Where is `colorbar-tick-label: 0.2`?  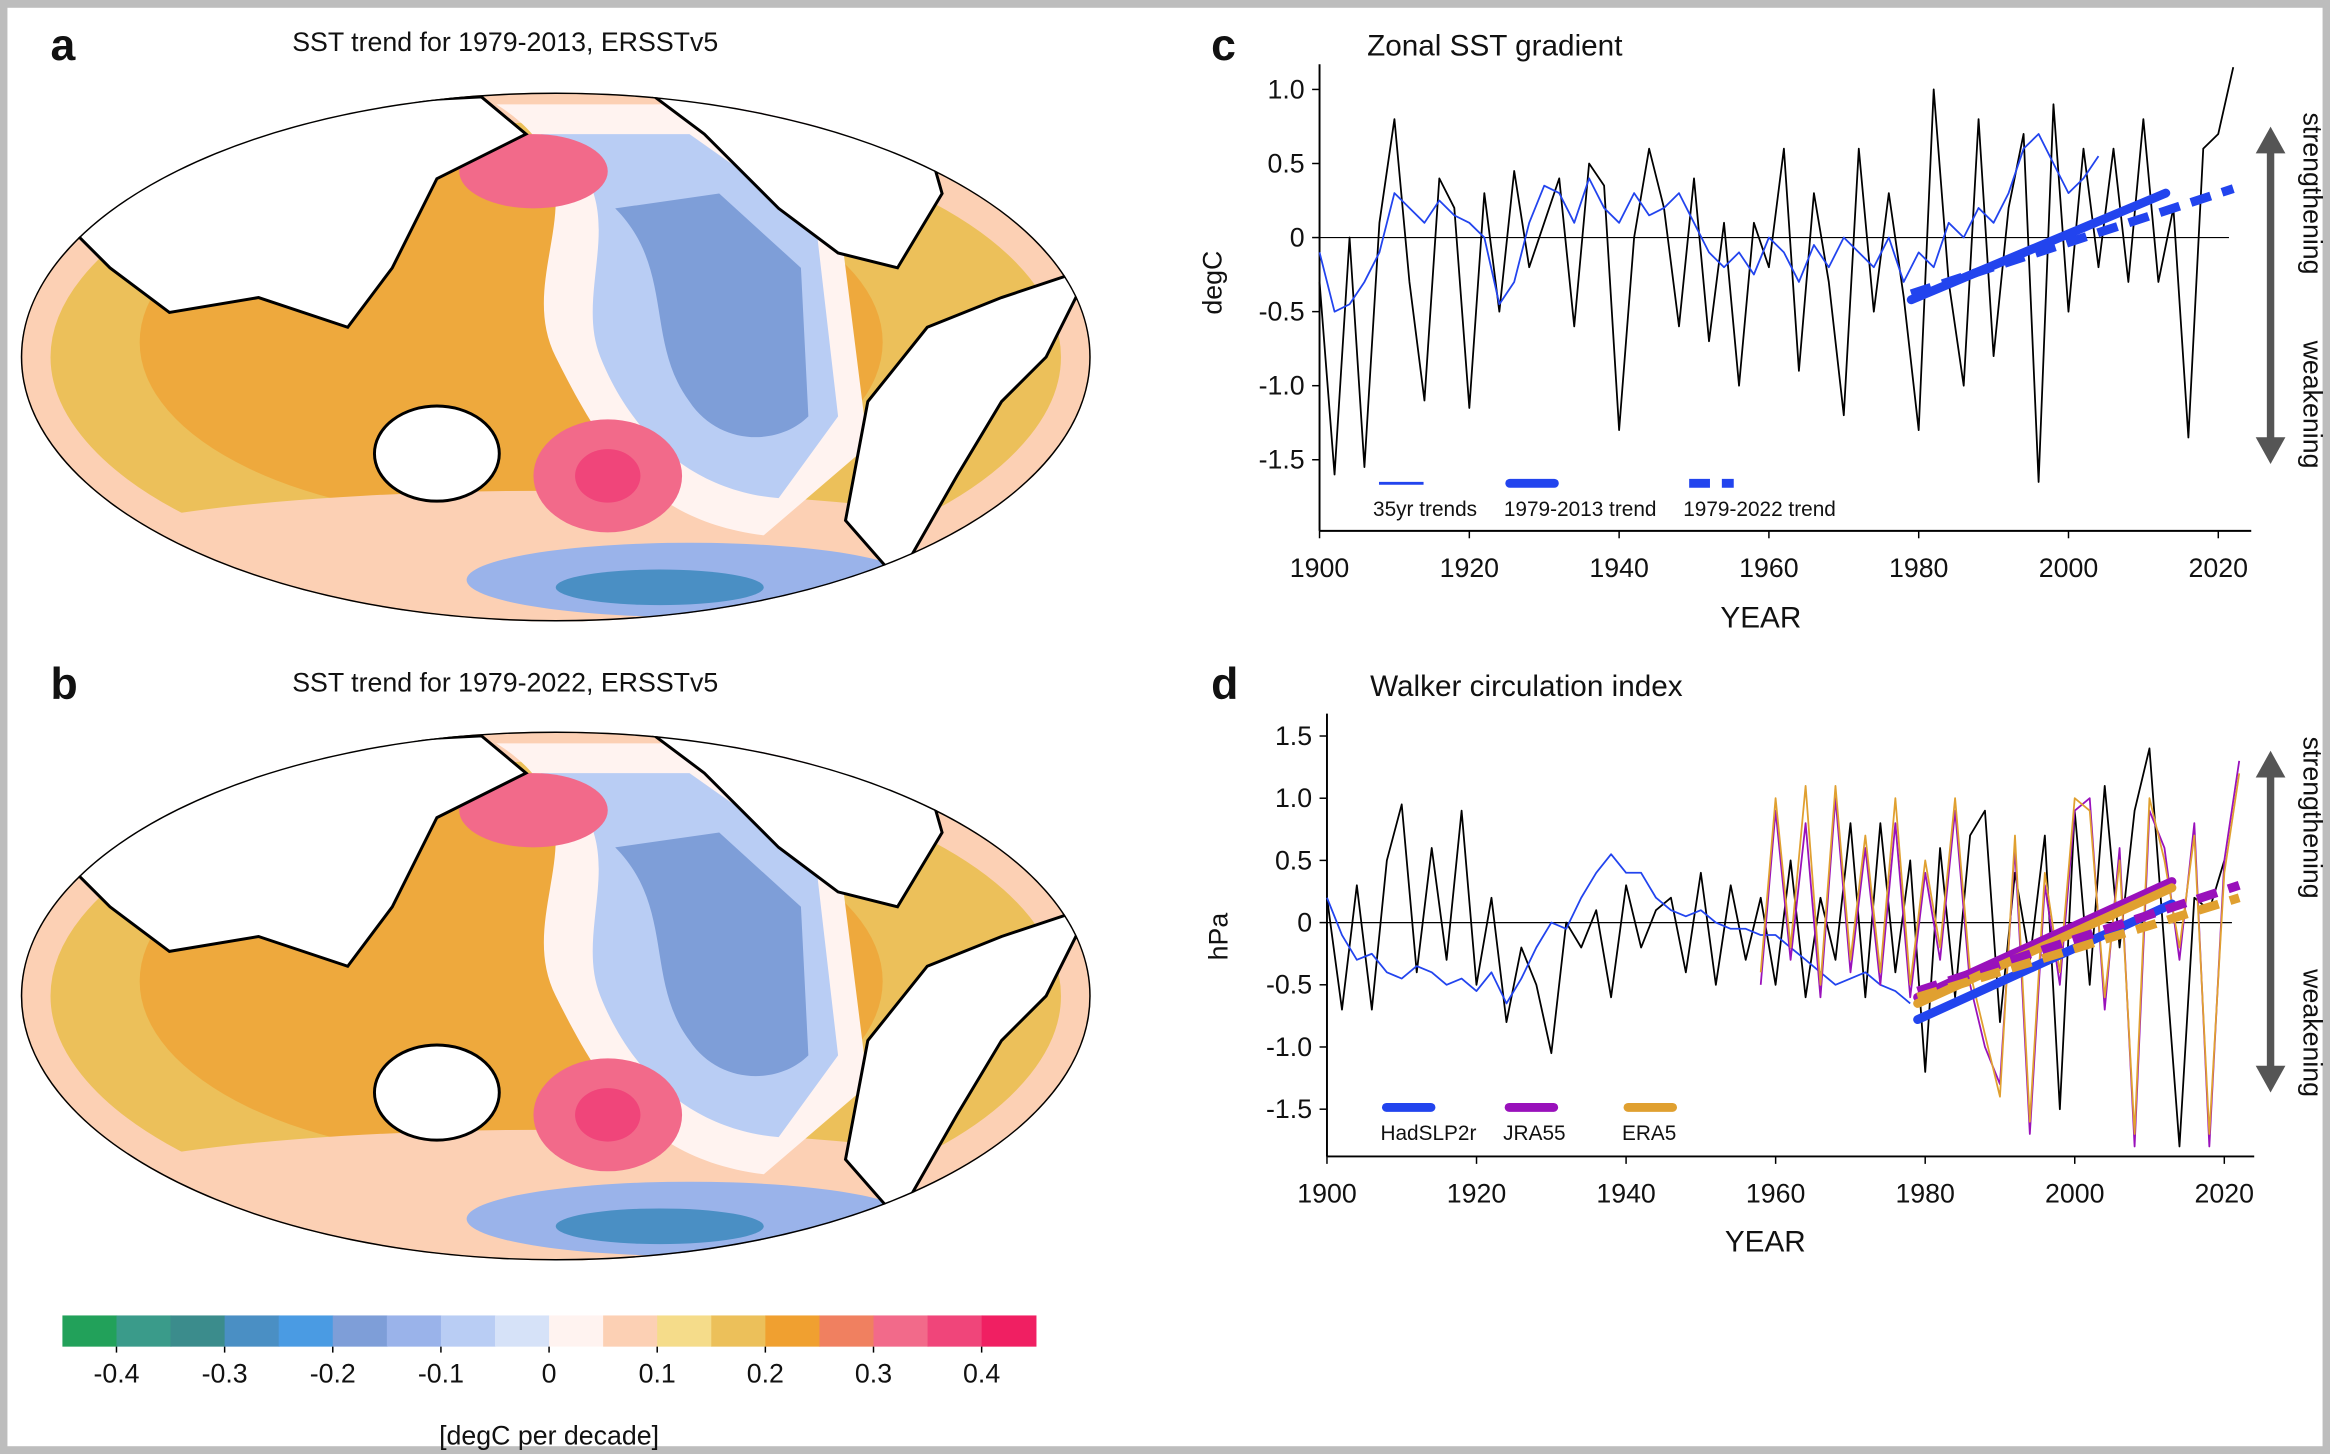
colorbar-tick-label: 0.2 is located at coordinates (765, 1373).